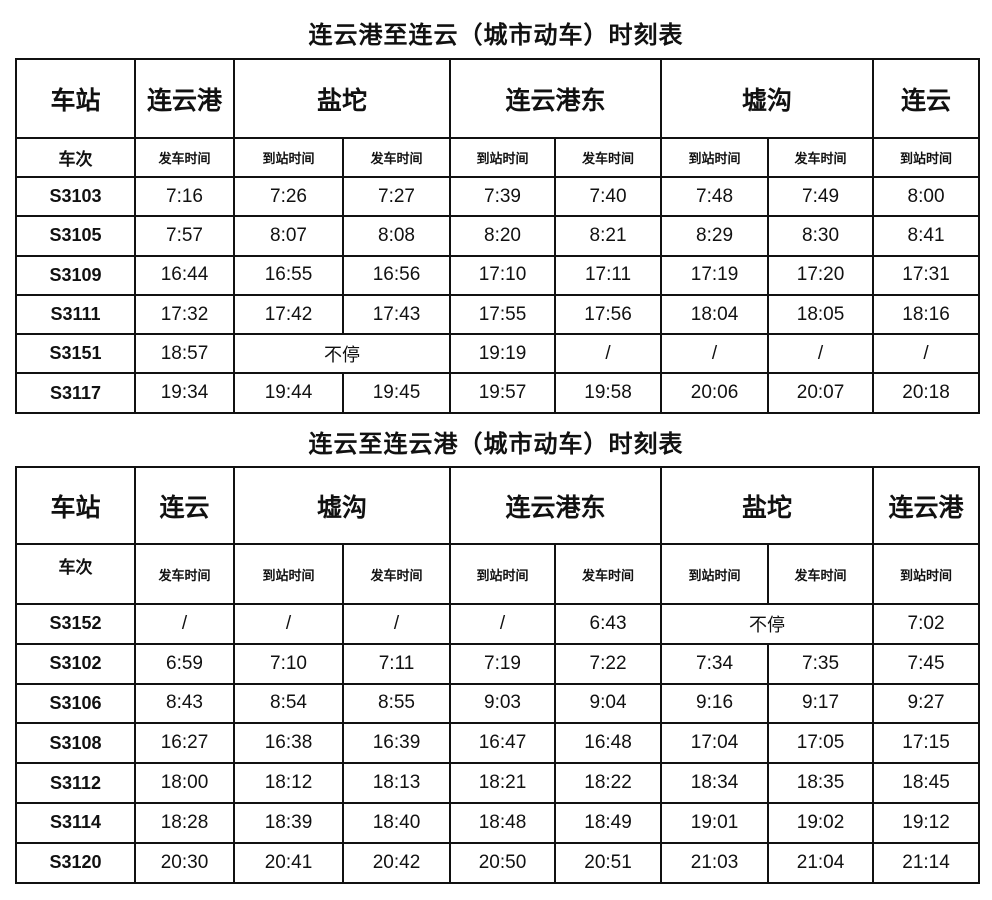 The image size is (992, 900). What do you see at coordinates (926, 703) in the screenshot?
I see `time-cell: 9:27` at bounding box center [926, 703].